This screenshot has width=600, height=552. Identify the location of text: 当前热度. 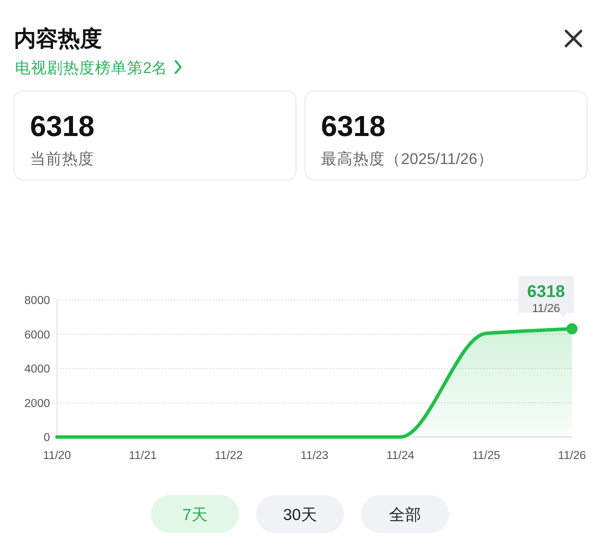
(62, 159).